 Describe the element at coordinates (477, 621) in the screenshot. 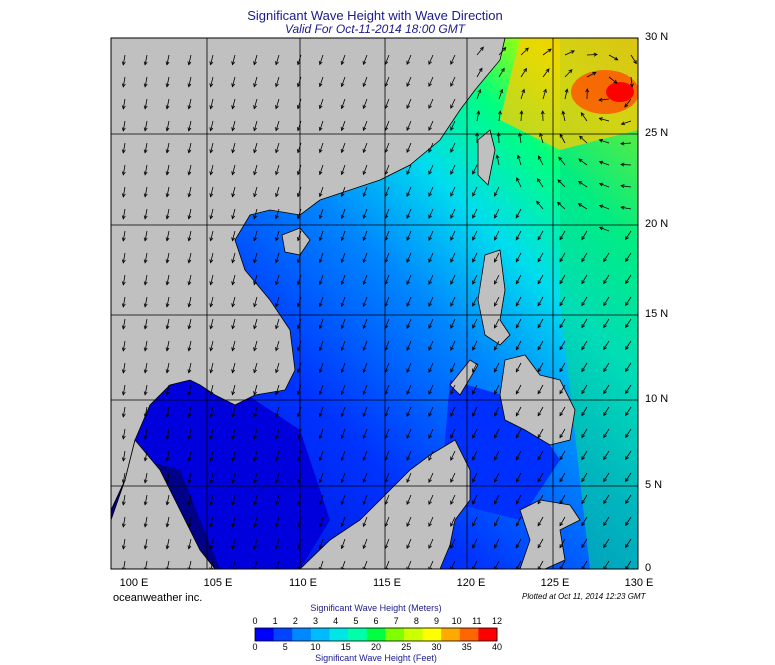

I see `colorbar-tick-meters: 11` at that location.